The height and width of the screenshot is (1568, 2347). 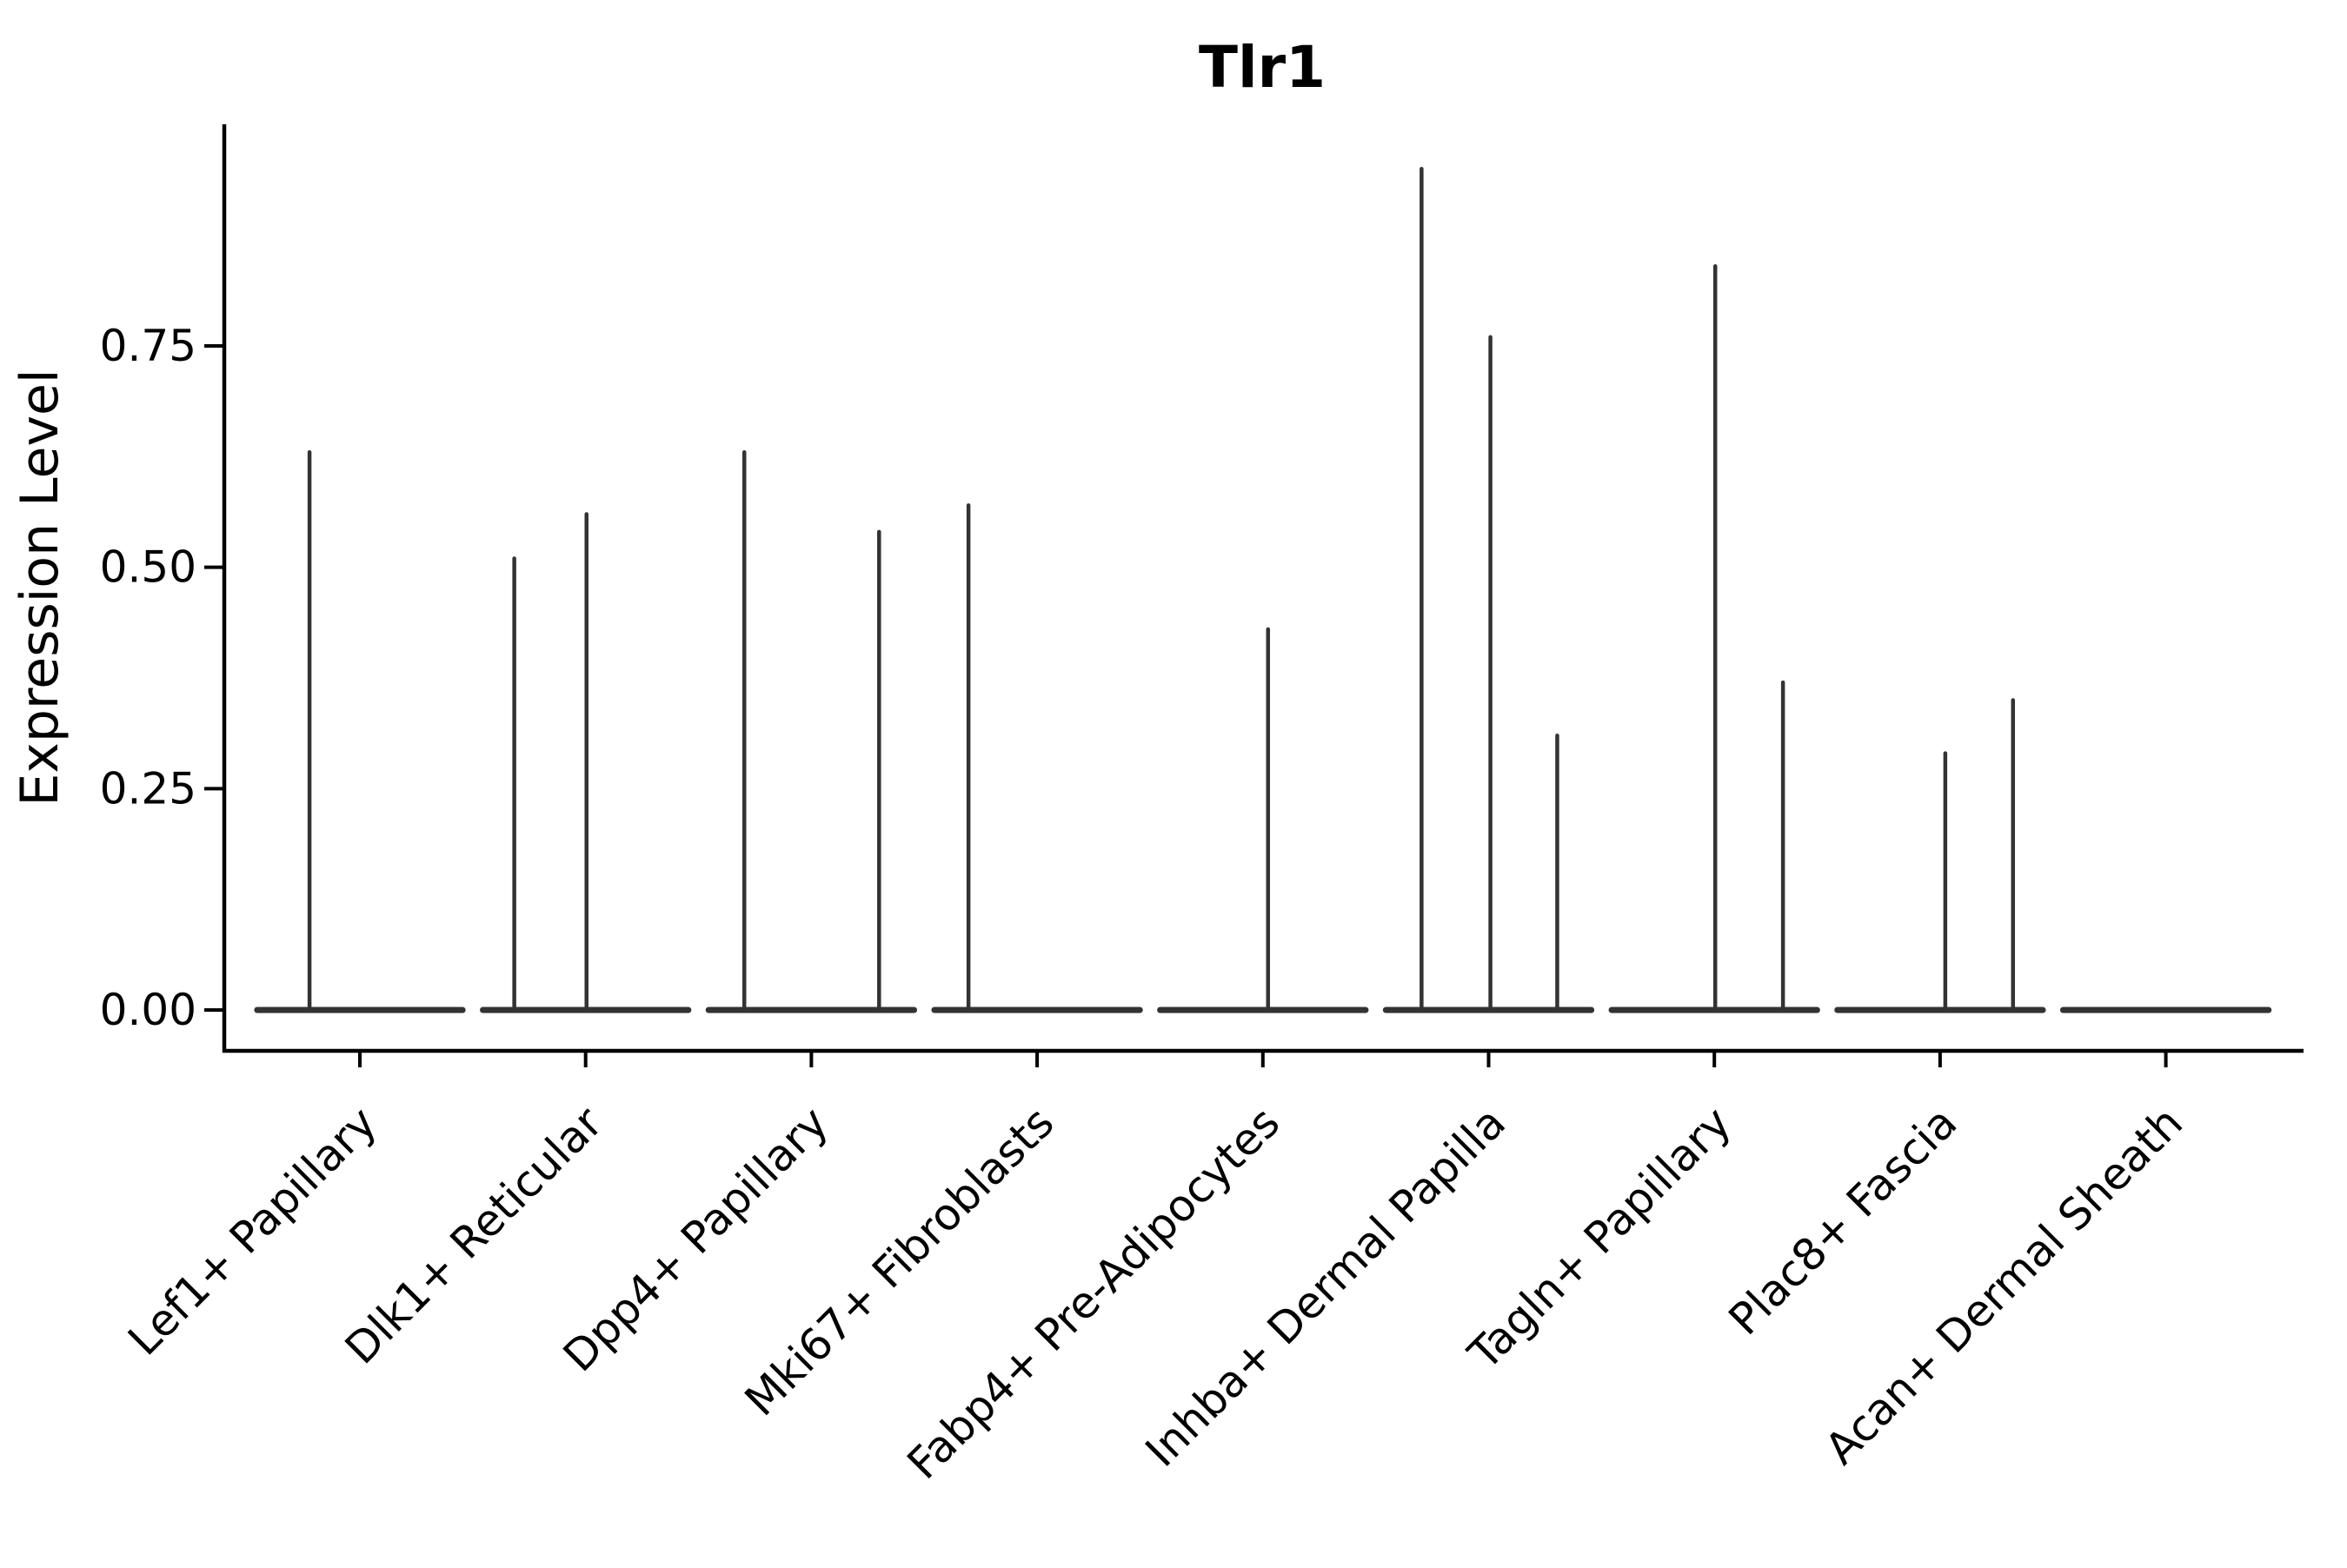 I want to click on chart-title: Tlr1, so click(x=1263, y=67).